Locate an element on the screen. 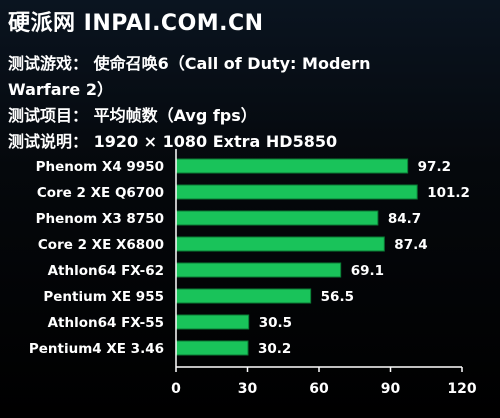 The image size is (500, 418). category-label: Pentium4 XE 3.46 is located at coordinates (96, 349).